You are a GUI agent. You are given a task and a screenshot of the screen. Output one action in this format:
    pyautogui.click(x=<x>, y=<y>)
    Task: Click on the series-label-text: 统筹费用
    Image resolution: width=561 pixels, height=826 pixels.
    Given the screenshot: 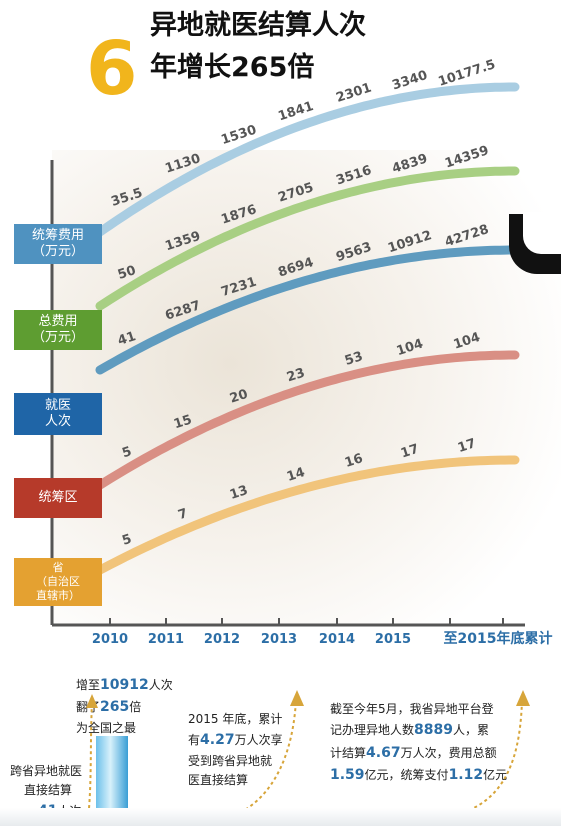 What is the action you would take?
    pyautogui.click(x=57, y=235)
    